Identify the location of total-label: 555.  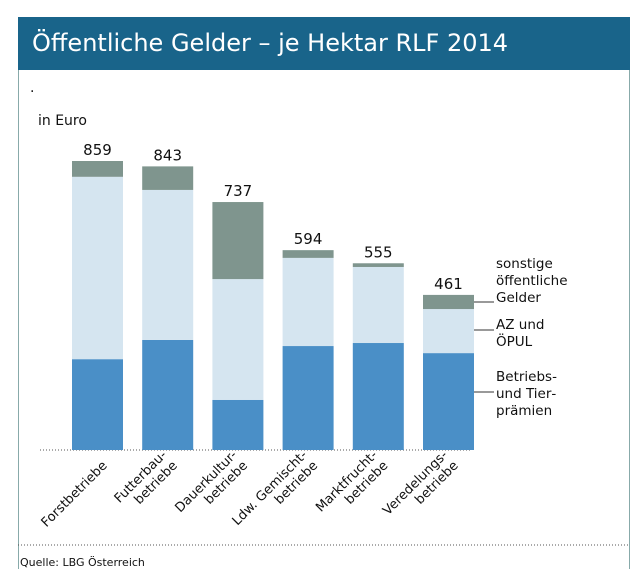
(378, 252).